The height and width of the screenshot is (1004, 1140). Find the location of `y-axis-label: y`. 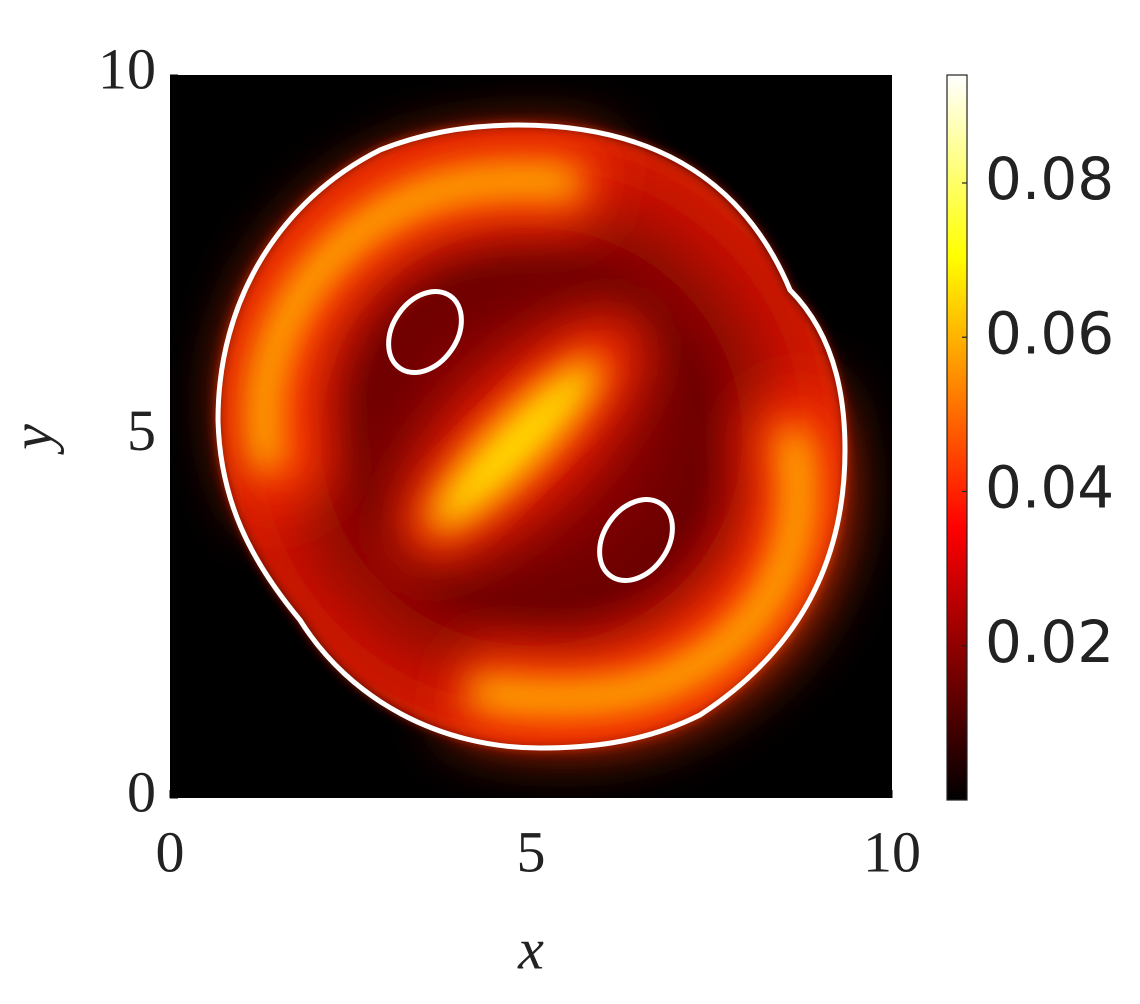

y-axis-label: y is located at coordinates (32, 439).